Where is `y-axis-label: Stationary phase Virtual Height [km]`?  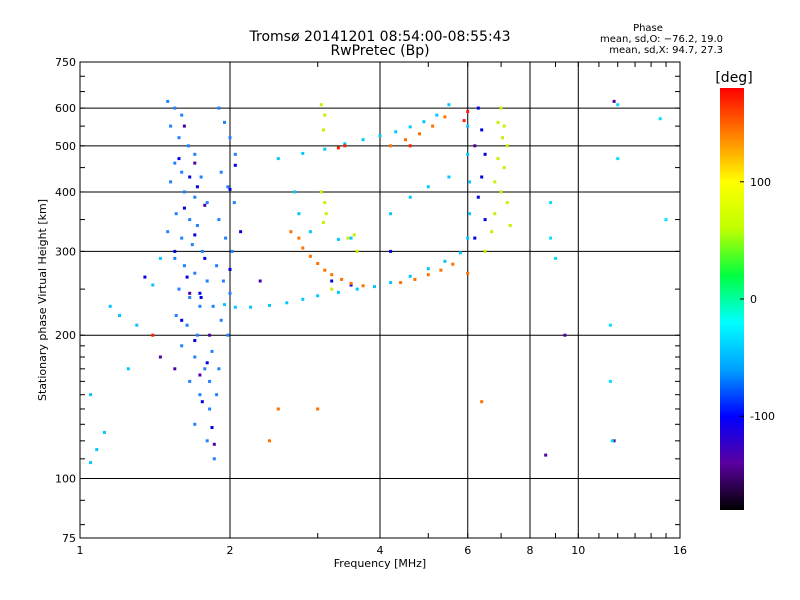 y-axis-label: Stationary phase Virtual Height [km] is located at coordinates (42, 300).